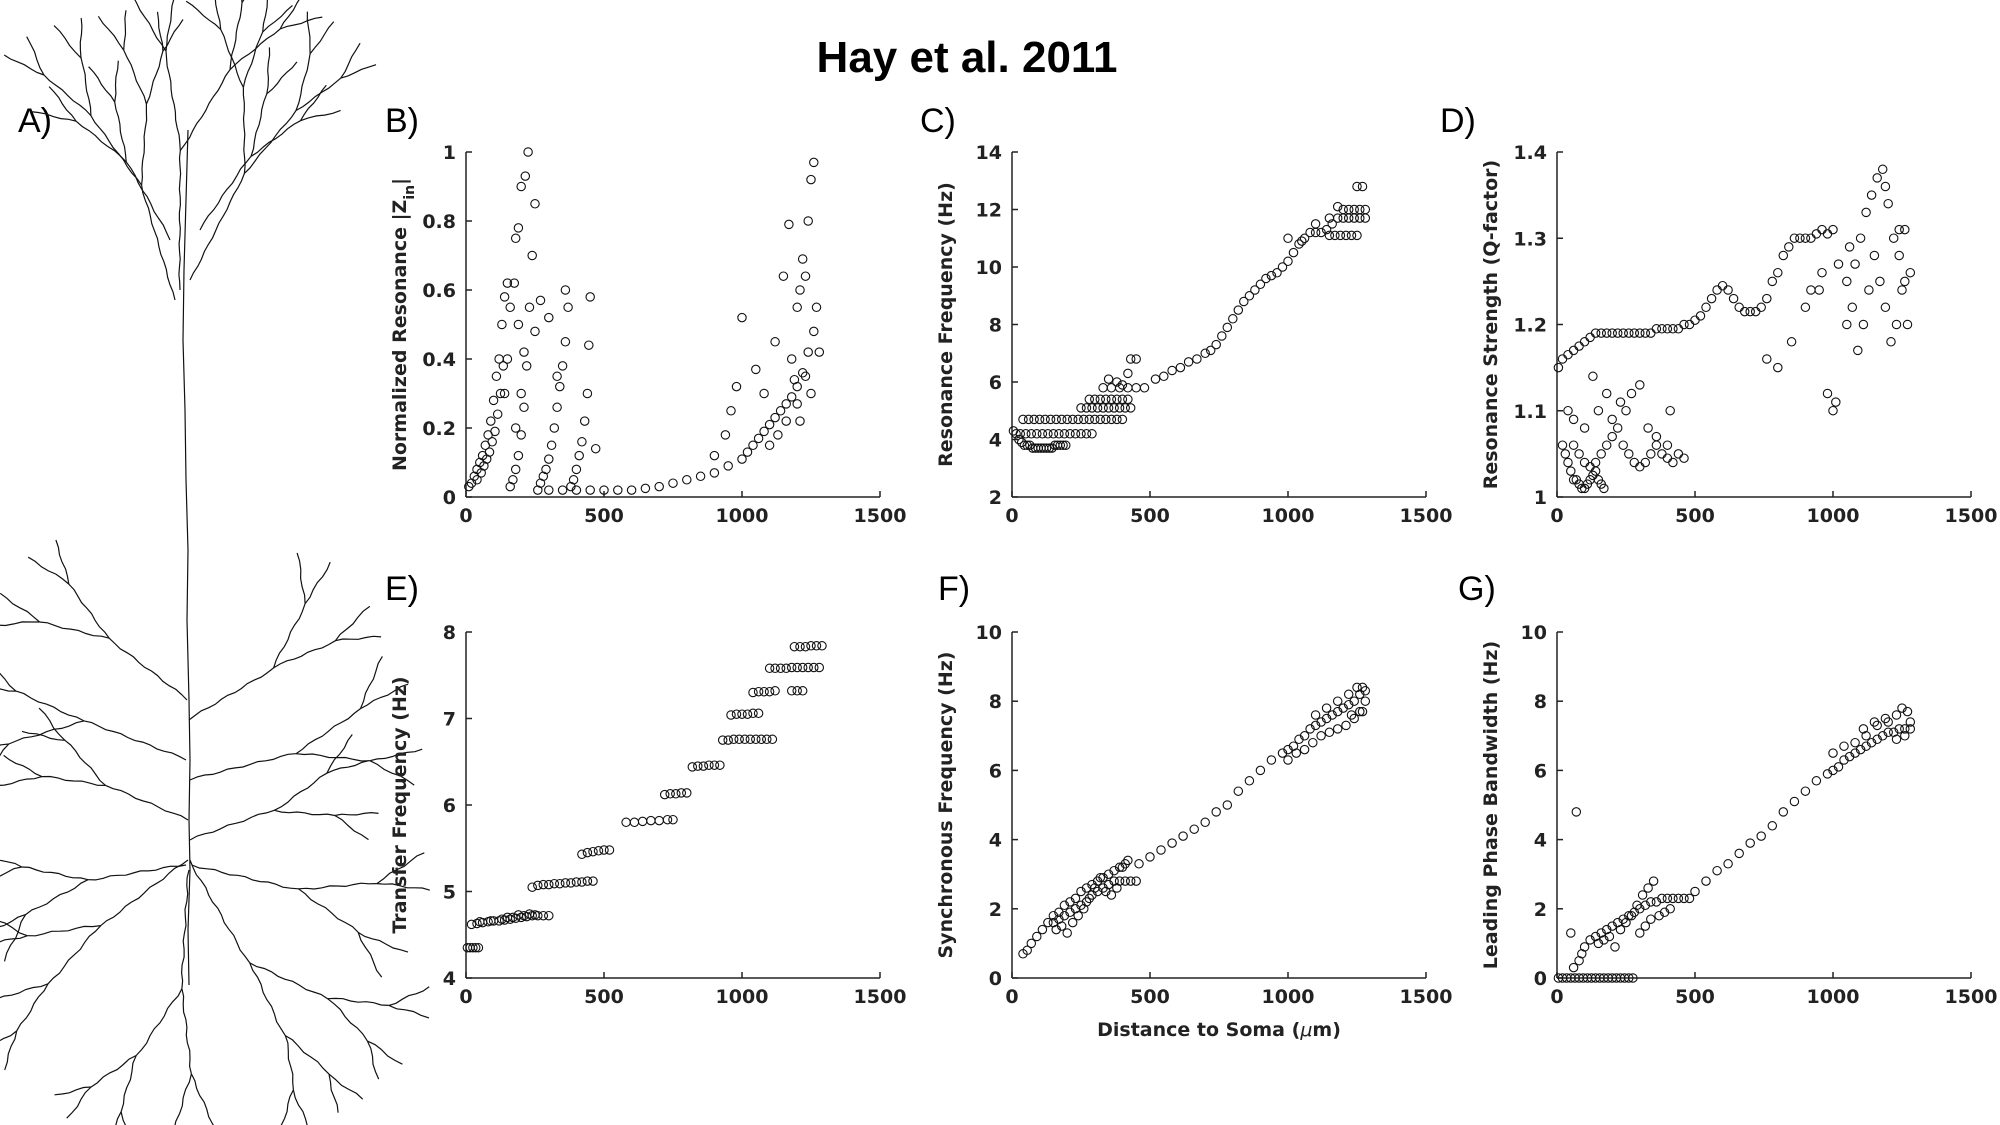 The height and width of the screenshot is (1125, 2000). Describe the element at coordinates (995, 771) in the screenshot. I see `y-tick-label: 6` at that location.